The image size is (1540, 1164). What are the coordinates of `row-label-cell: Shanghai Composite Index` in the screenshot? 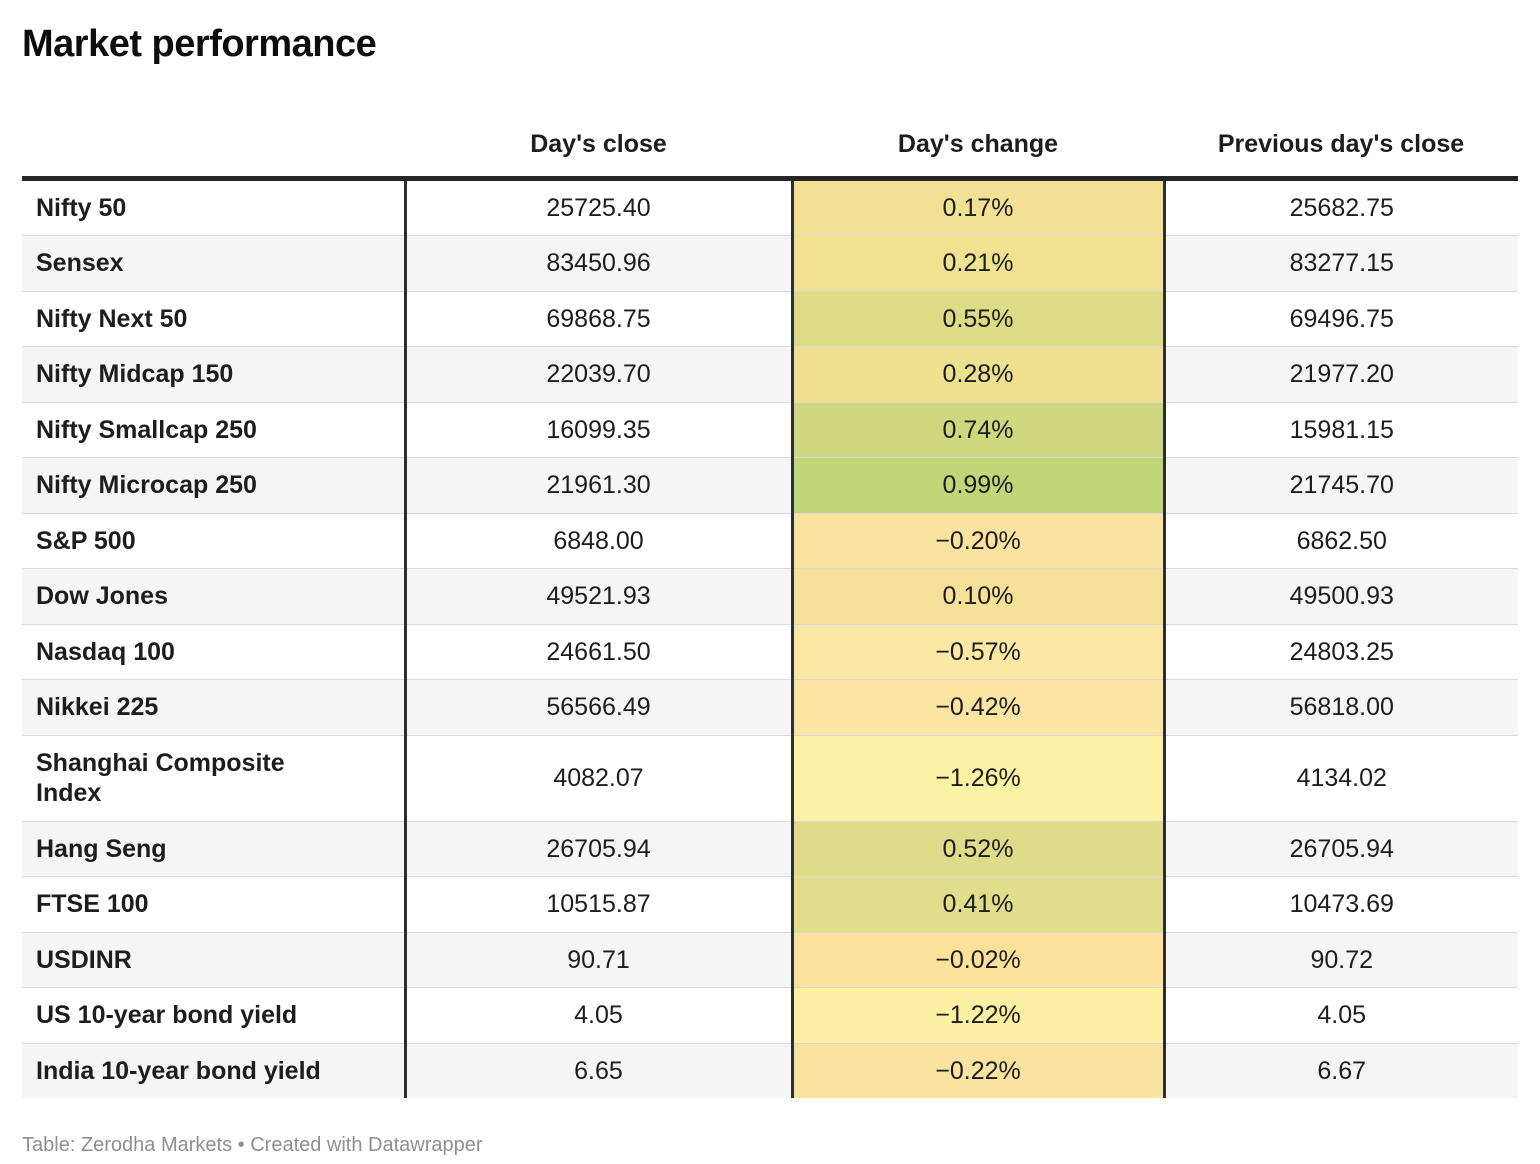 It's located at (214, 778).